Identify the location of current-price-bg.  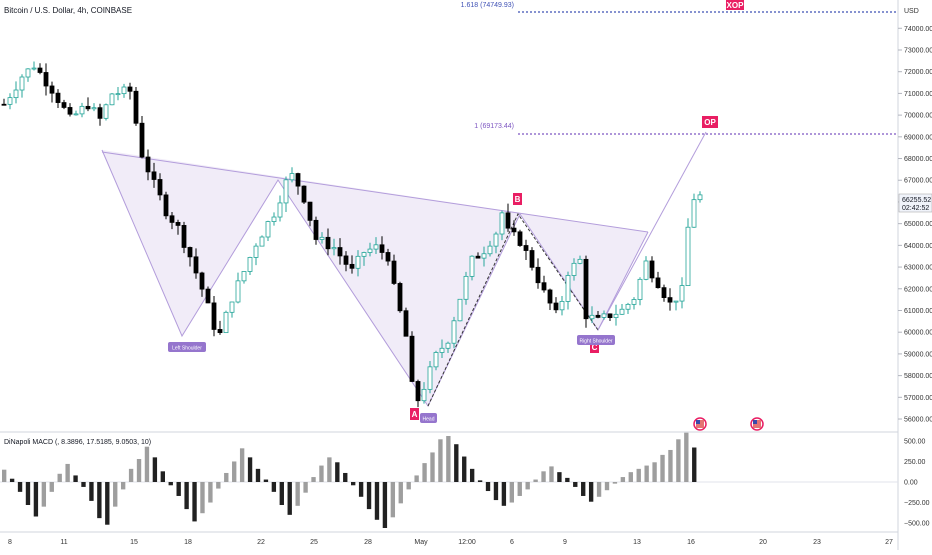
(915, 203).